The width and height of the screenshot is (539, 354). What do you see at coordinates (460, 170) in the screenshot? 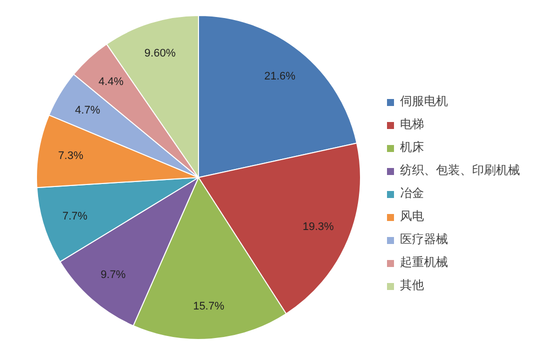
I see `legend-label: 纺织、包装、印刷机械` at bounding box center [460, 170].